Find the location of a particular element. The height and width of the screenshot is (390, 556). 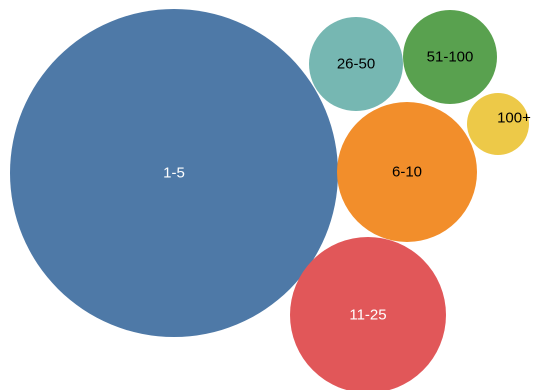

bubble-11-25: 11-25 is located at coordinates (368, 313).